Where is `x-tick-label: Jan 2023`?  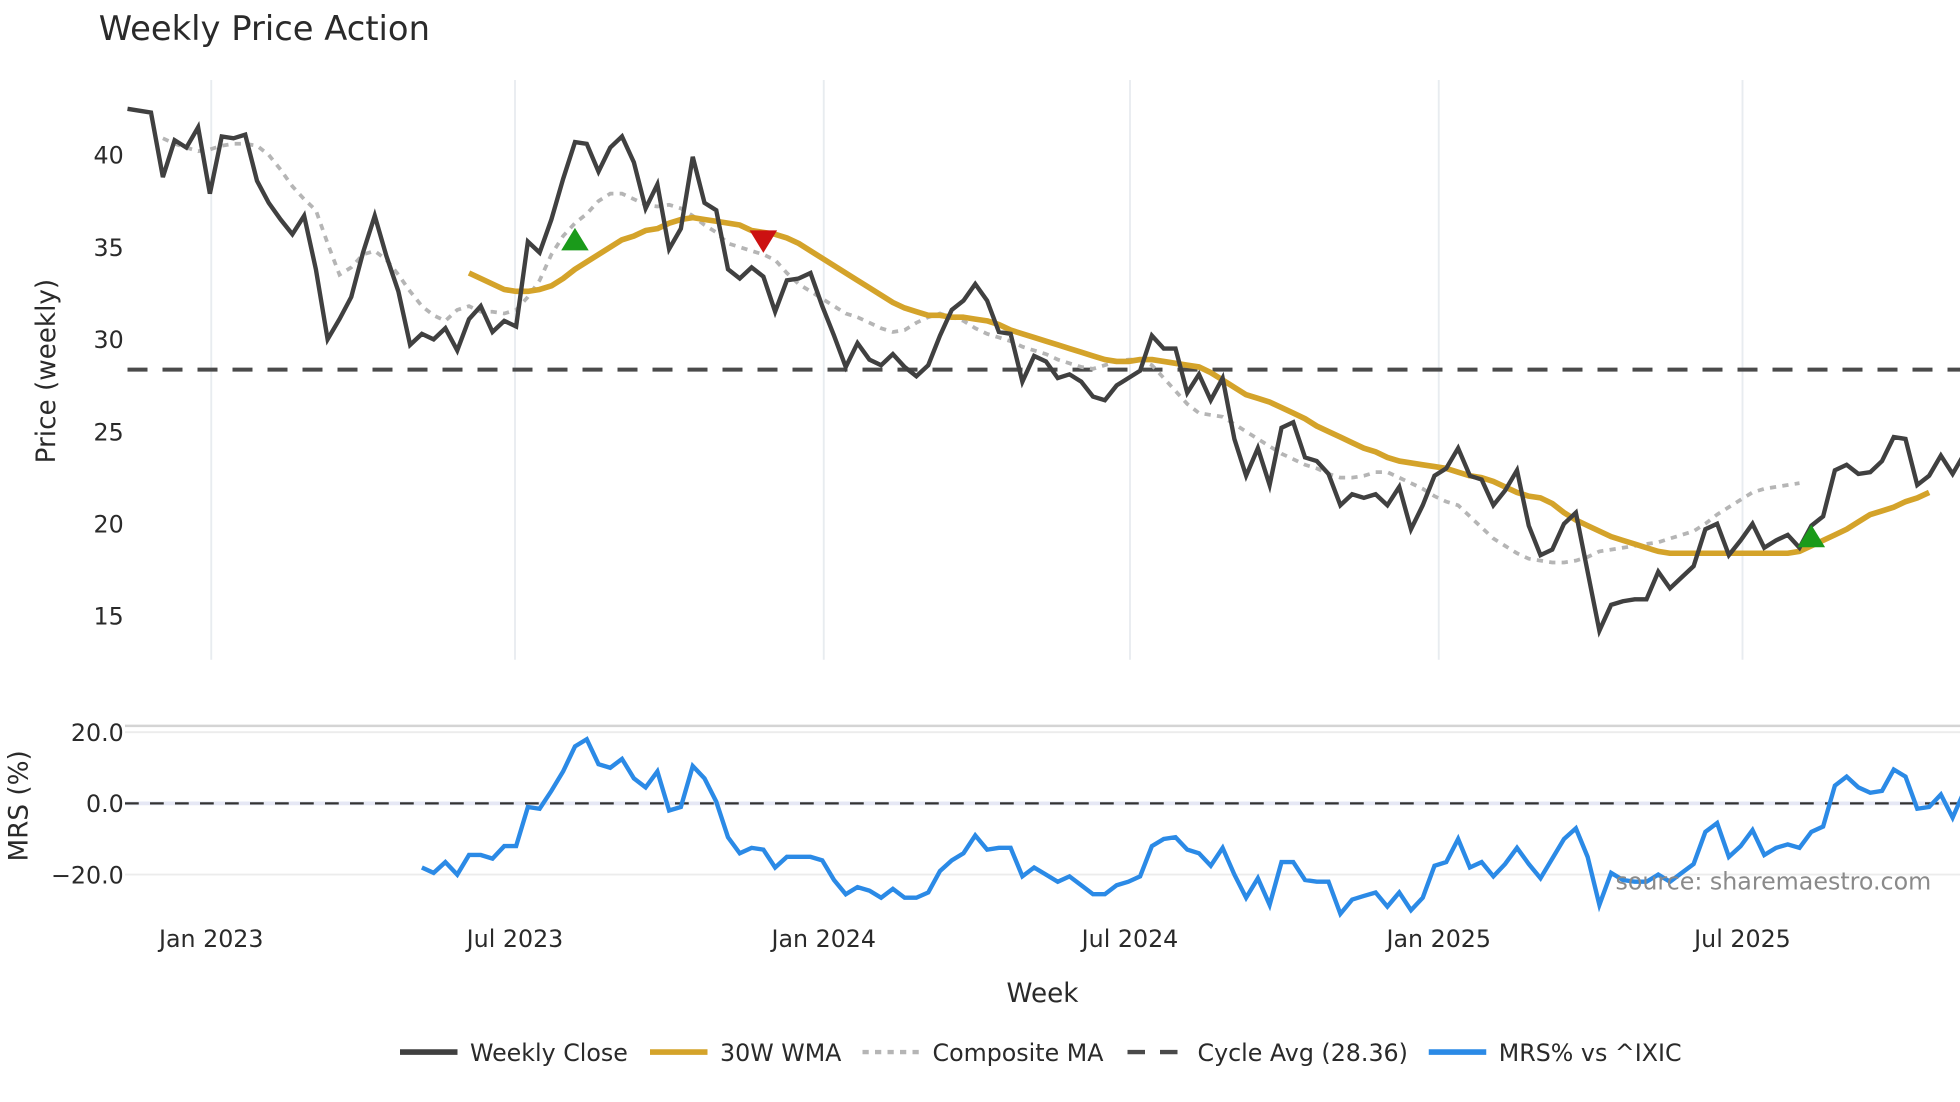
x-tick-label: Jan 2023 is located at coordinates (210, 939).